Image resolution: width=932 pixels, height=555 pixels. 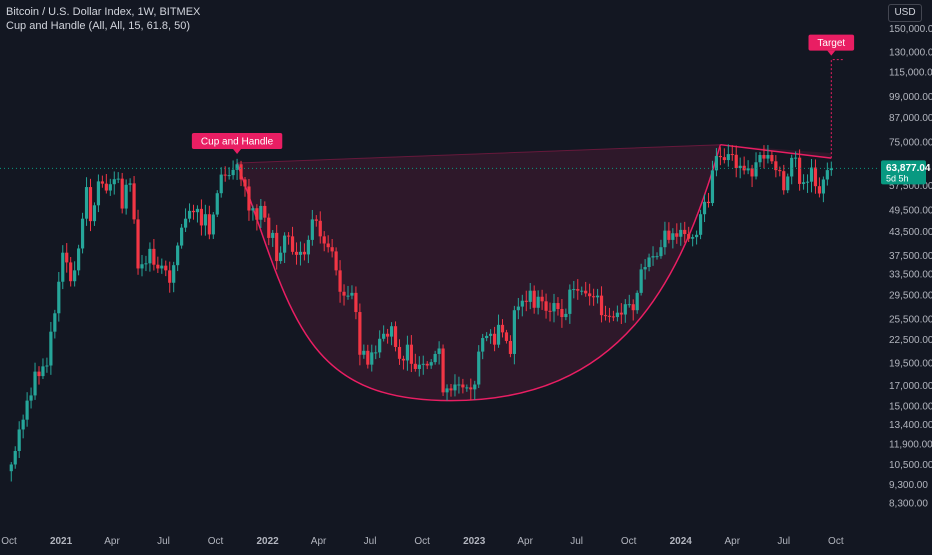 What do you see at coordinates (831, 45) in the screenshot?
I see `target-label: Target` at bounding box center [831, 45].